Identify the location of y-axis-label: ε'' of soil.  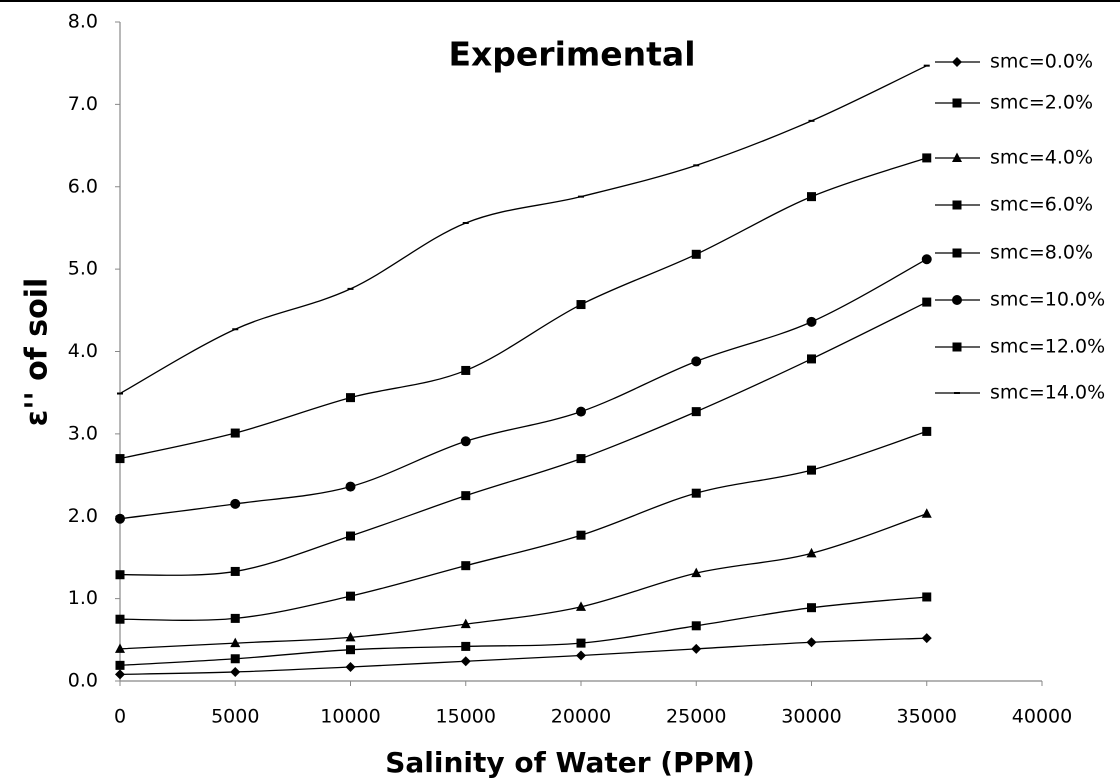
(37, 352).